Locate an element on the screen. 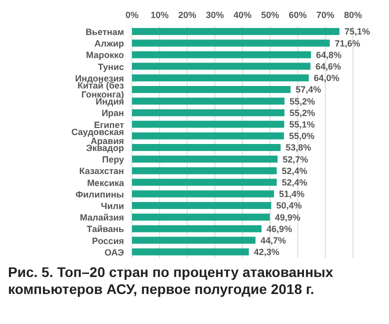 The width and height of the screenshot is (389, 324). y-tick-label: Марокко is located at coordinates (105, 55).